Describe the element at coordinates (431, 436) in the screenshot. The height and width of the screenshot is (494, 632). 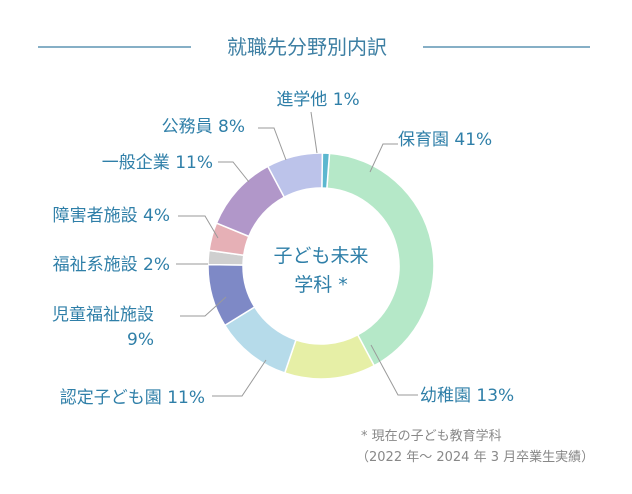
I see `footnote-line-1: * 現在の子ども教育学科` at that location.